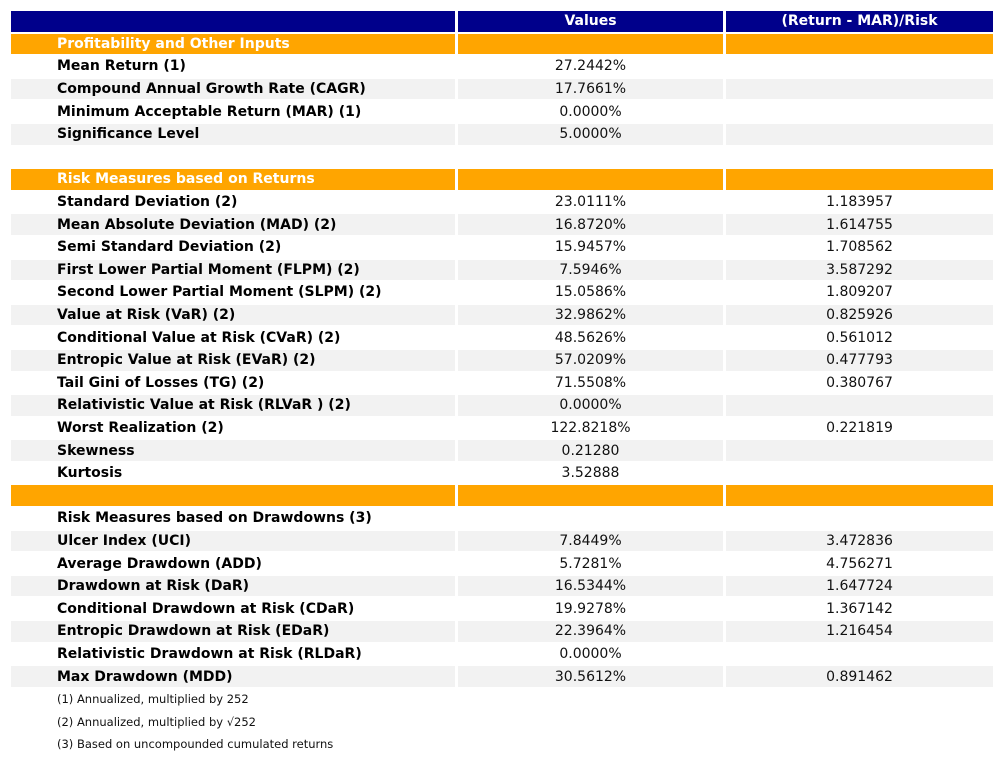  Describe the element at coordinates (859, 315) in the screenshot. I see `row-ratio: 0.825926` at that location.